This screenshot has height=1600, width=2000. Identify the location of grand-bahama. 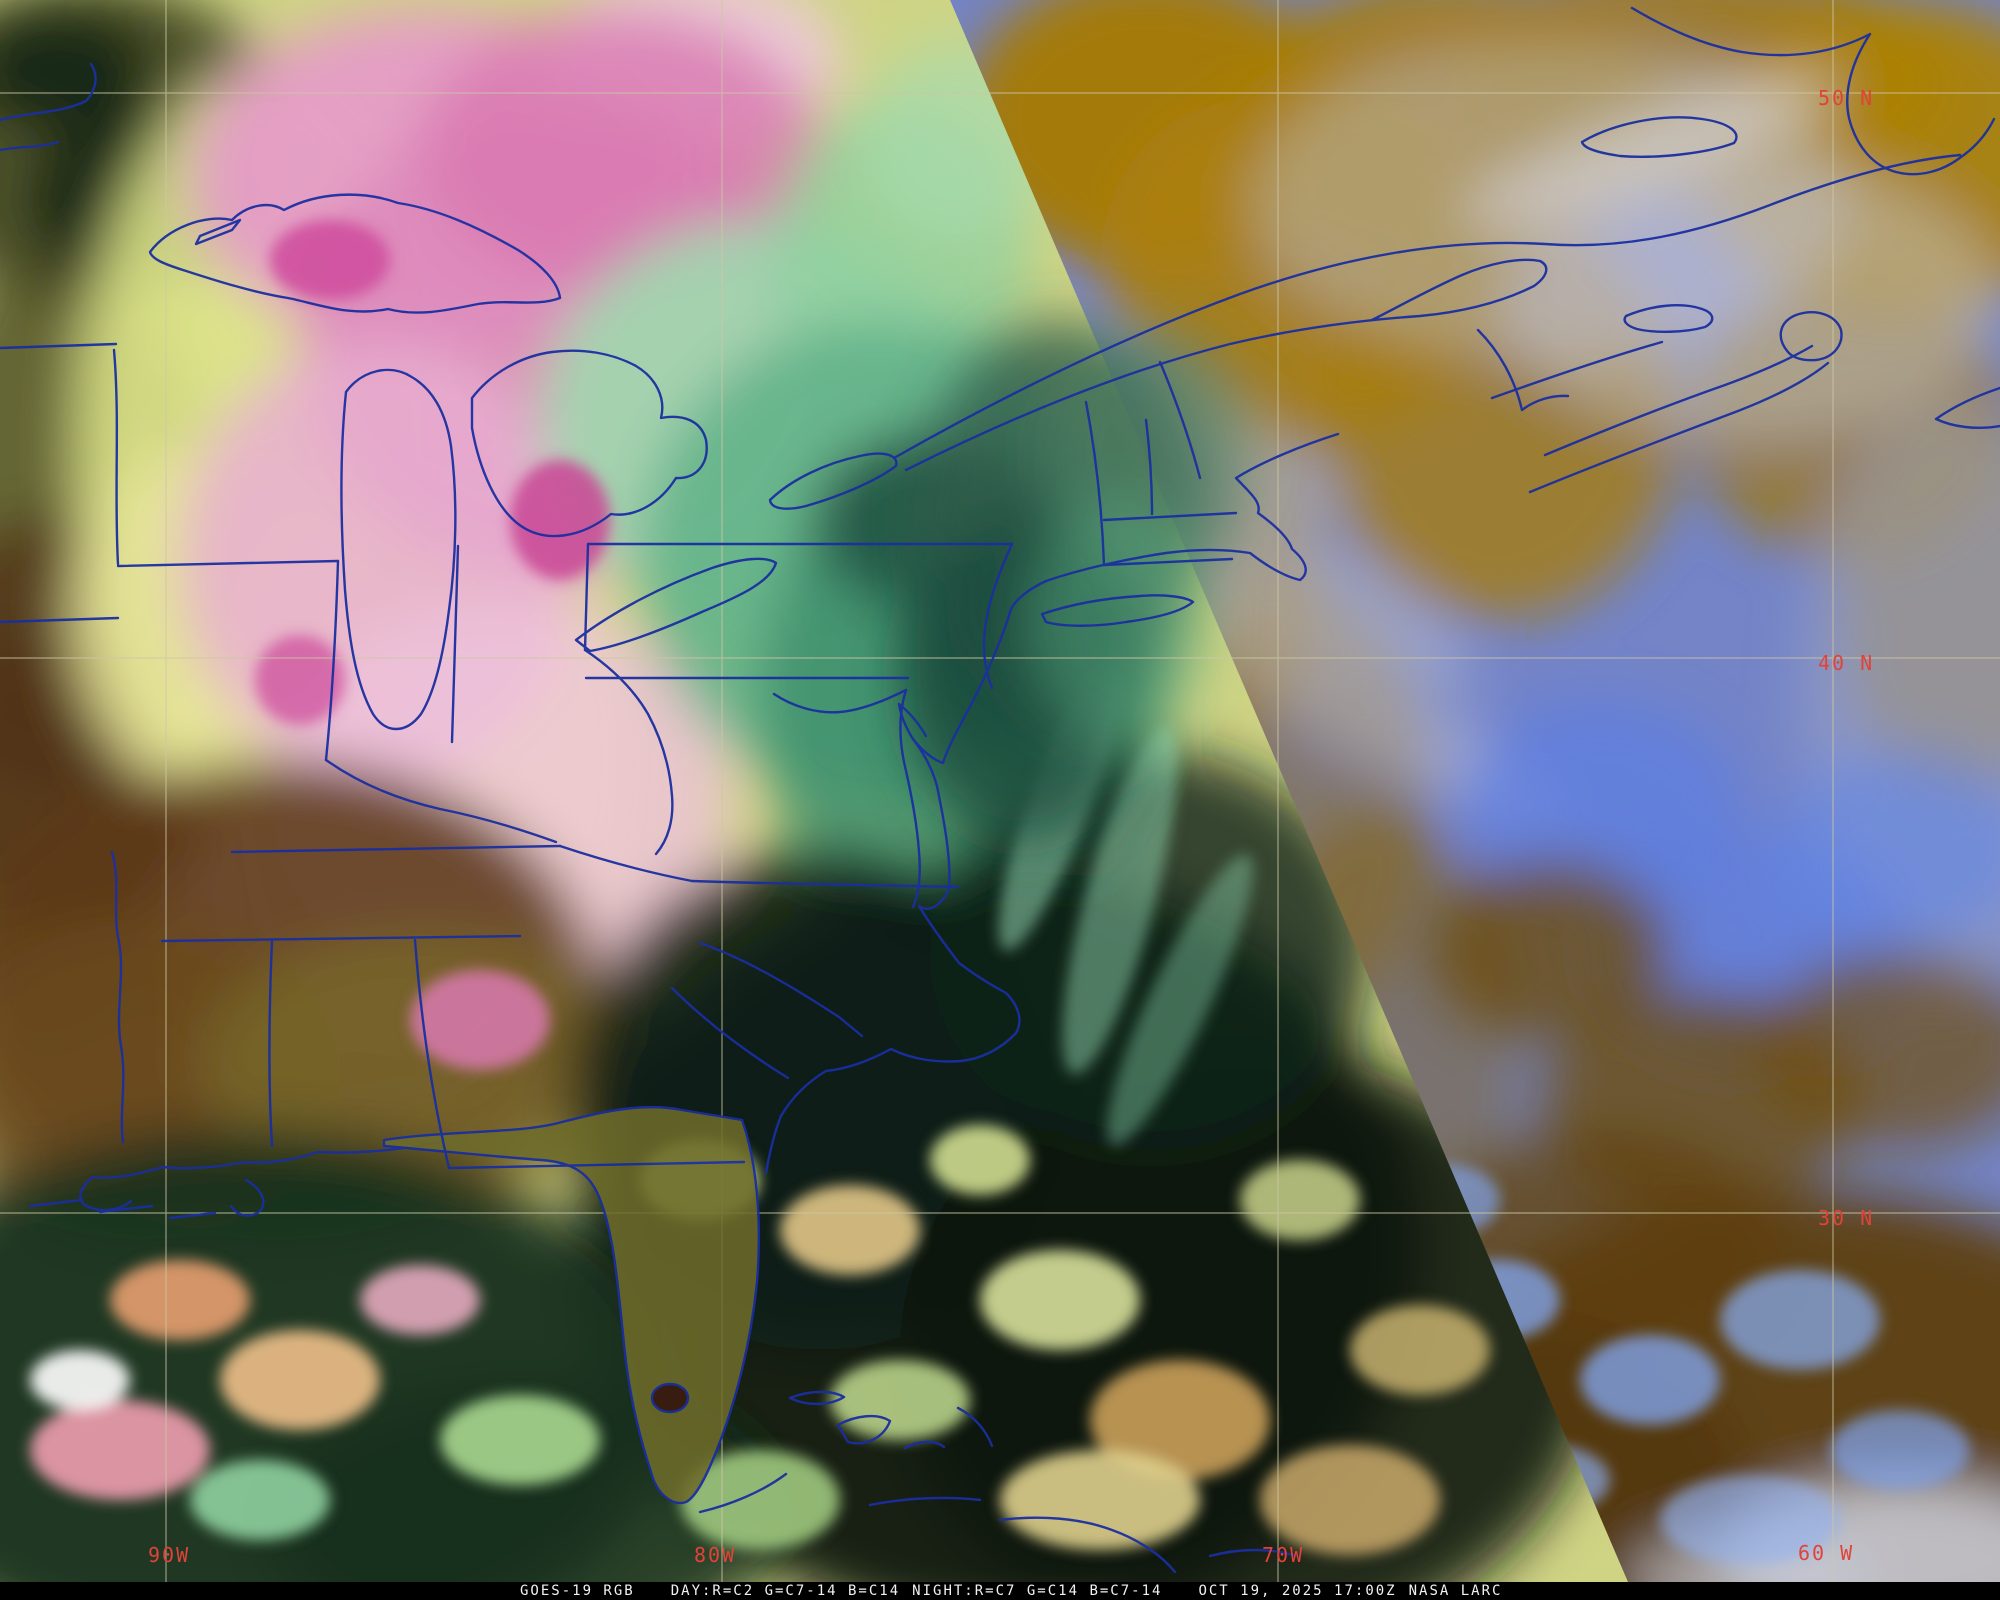
(817, 1398).